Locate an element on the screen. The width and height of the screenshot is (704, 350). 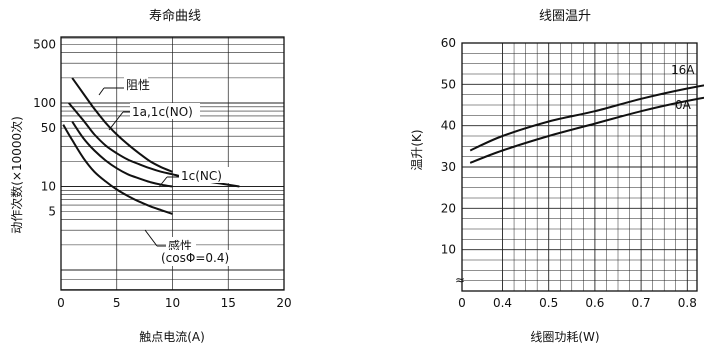
series-label-0a: 0A is located at coordinates (683, 105).